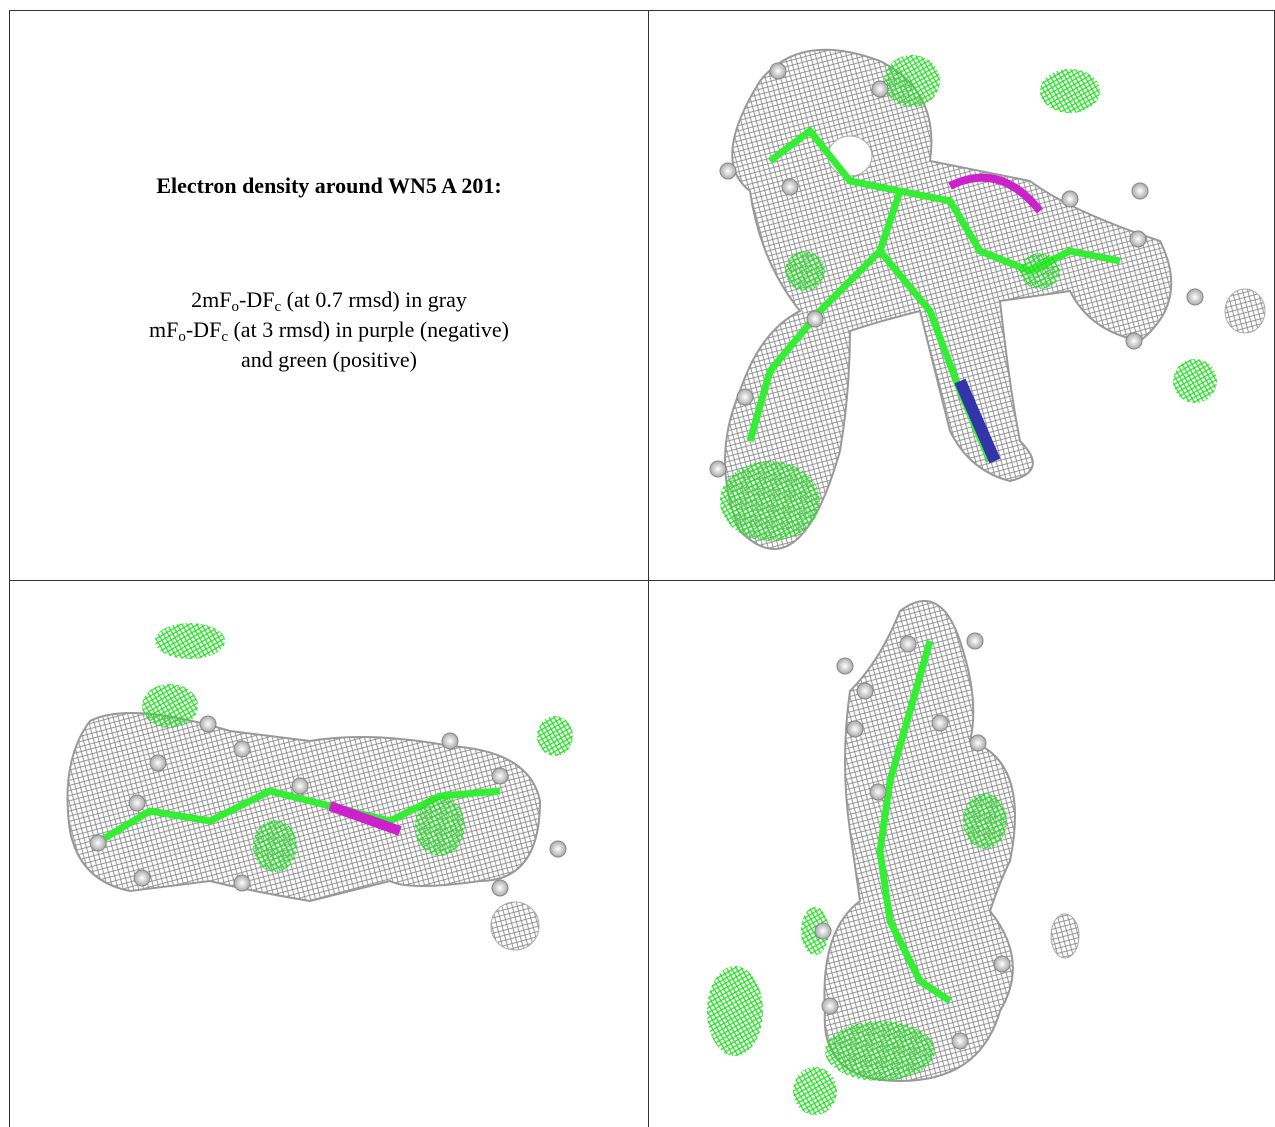 The height and width of the screenshot is (1127, 1275). I want to click on caption-line: and green (positive), so click(329, 360).